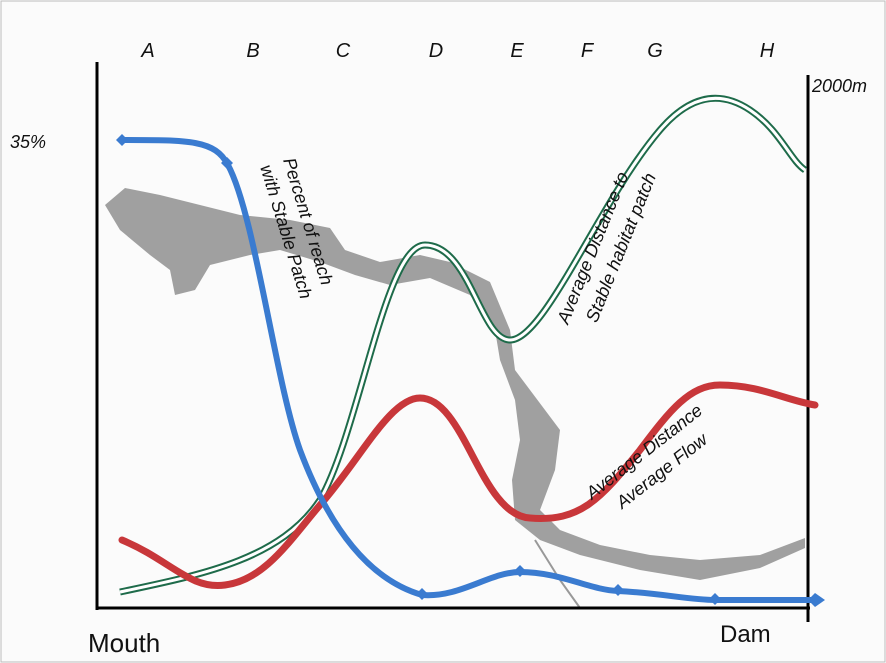  What do you see at coordinates (147, 51) in the screenshot?
I see `reach-label: A` at bounding box center [147, 51].